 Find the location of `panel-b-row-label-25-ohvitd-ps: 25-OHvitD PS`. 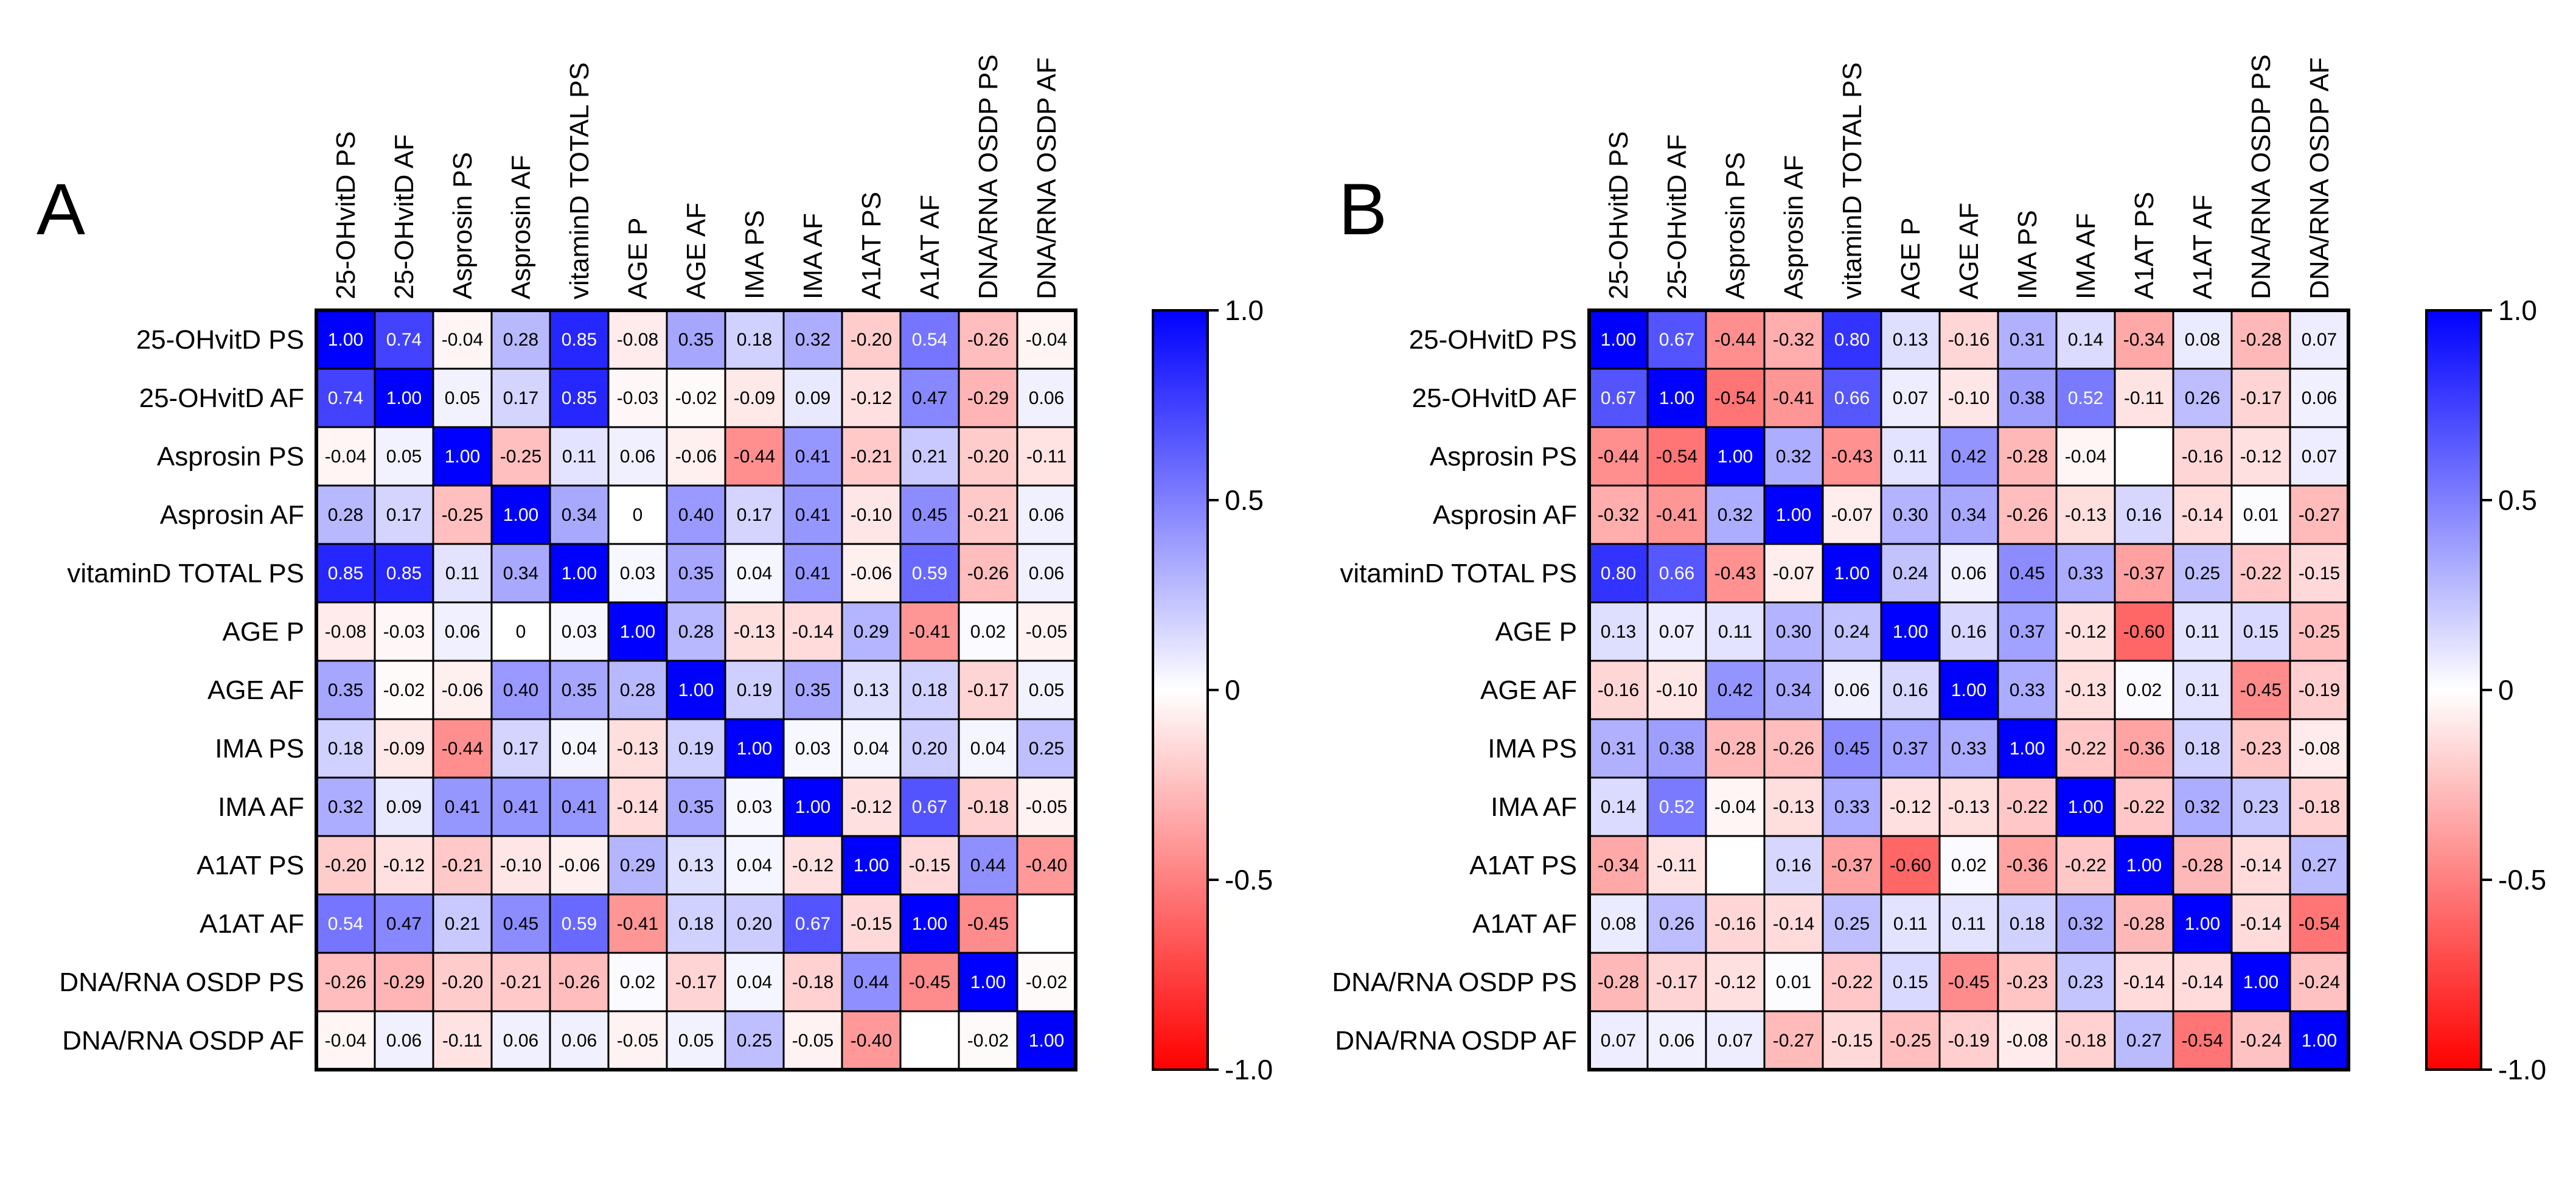

panel-b-row-label-25-ohvitd-ps: 25-OHvitD PS is located at coordinates (1493, 340).